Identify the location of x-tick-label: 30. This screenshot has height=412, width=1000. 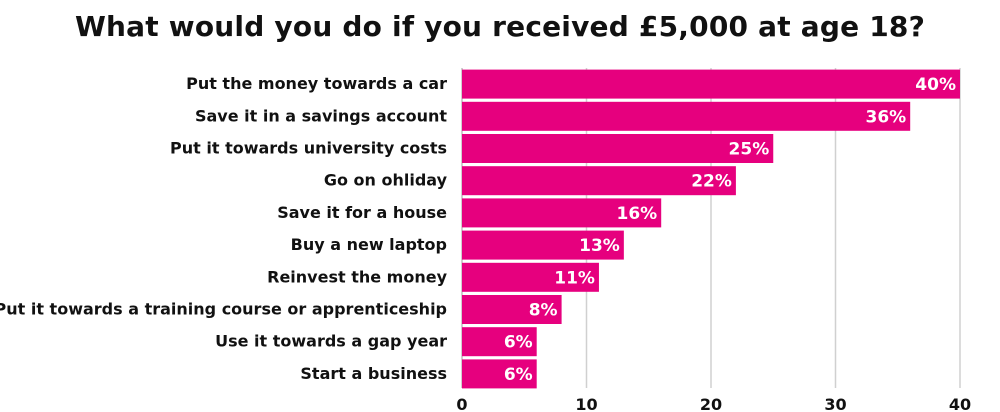
(835, 403).